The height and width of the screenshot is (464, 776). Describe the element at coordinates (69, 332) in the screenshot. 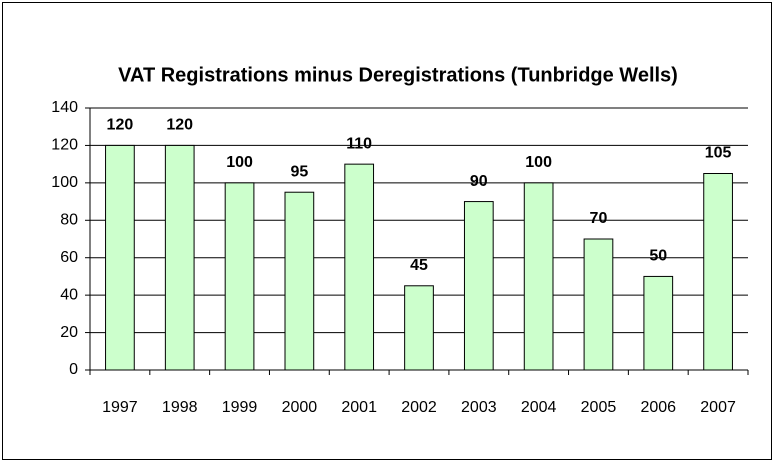

I see `y-tick-label: 20` at that location.